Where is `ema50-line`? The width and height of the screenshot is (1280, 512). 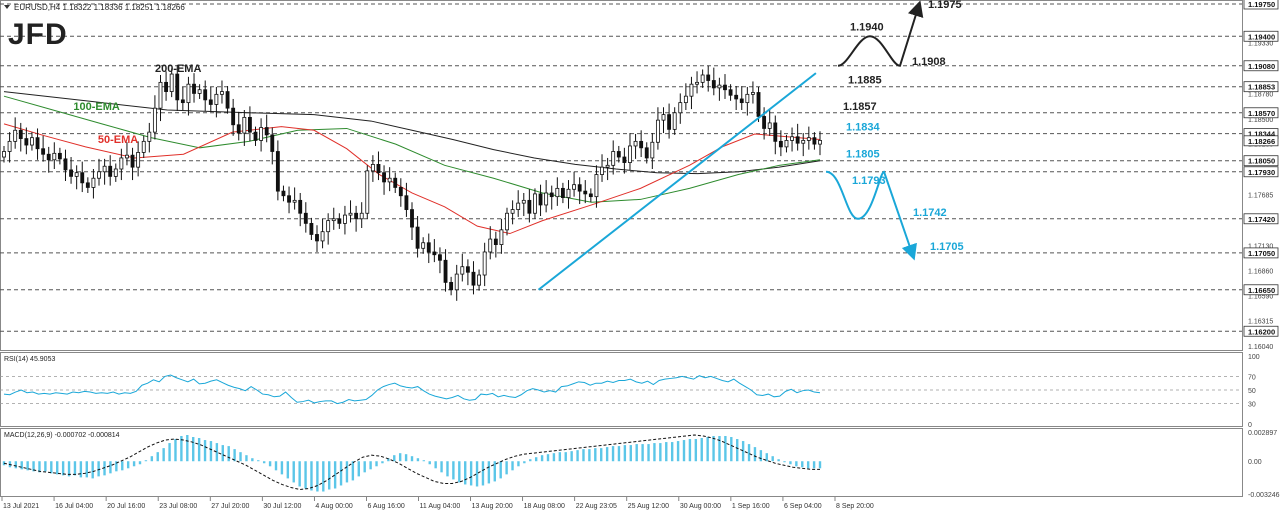 ema50-line is located at coordinates (412, 179).